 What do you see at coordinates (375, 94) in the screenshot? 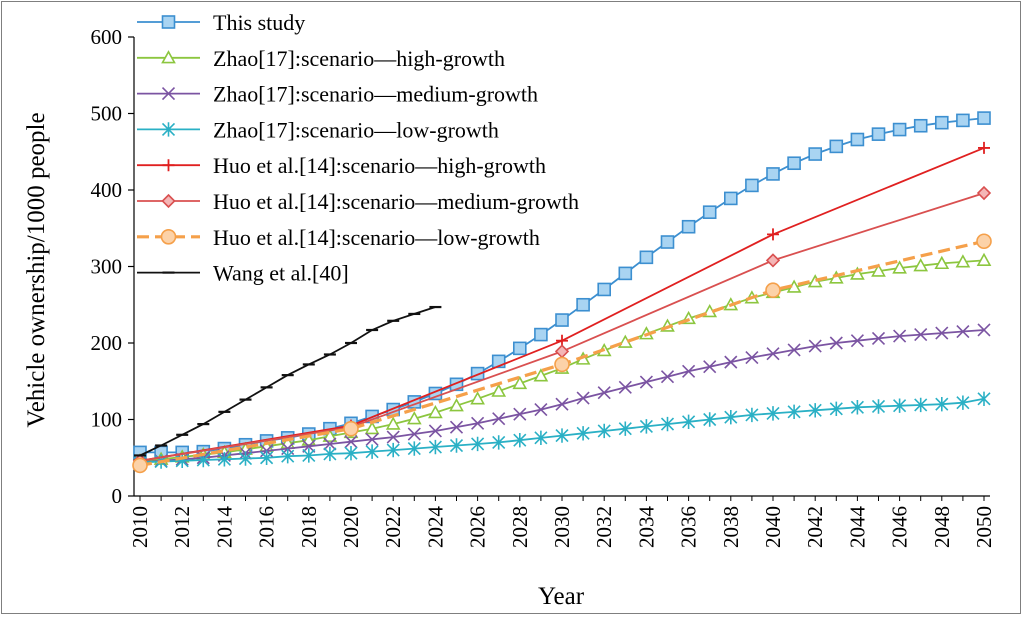
I see `legend-label: Zhao[17]:scenario—medium-growth` at bounding box center [375, 94].